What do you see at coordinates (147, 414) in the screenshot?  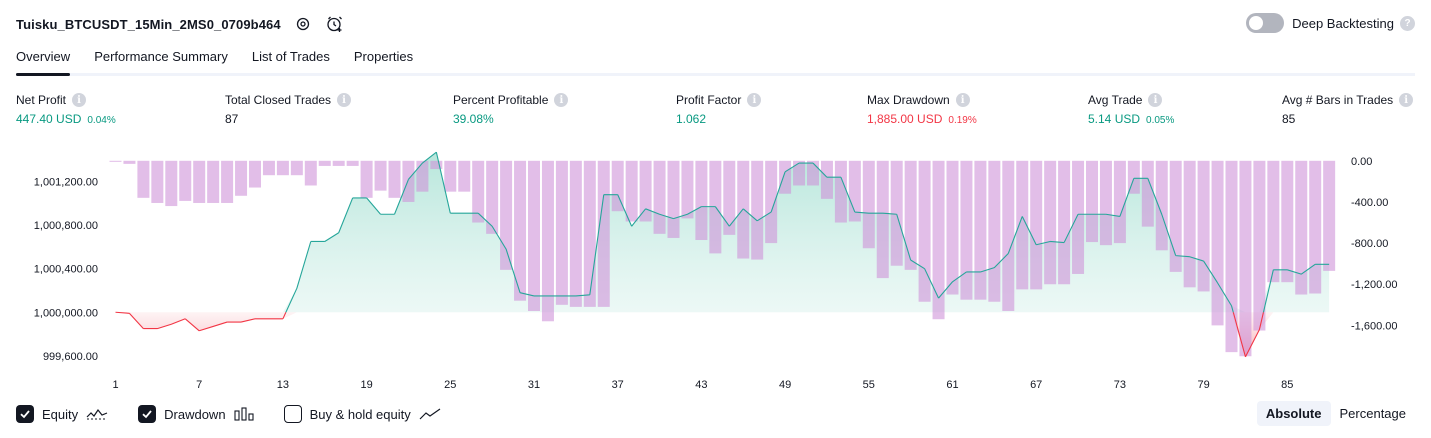 I see `drawdown-checkbox` at bounding box center [147, 414].